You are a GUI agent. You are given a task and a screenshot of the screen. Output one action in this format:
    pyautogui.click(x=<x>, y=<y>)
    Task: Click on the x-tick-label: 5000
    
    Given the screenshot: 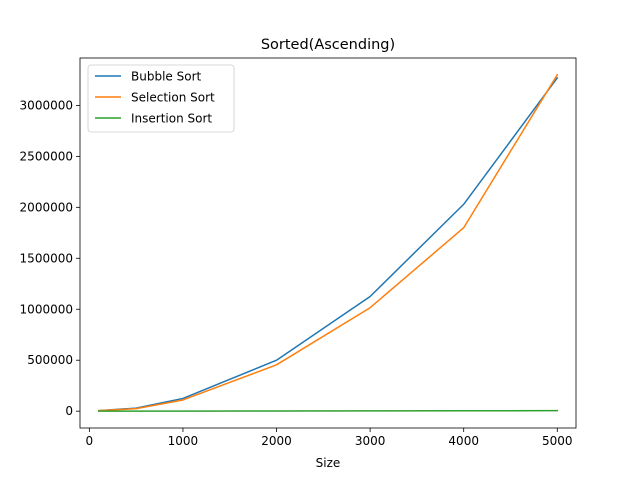 What is the action you would take?
    pyautogui.click(x=557, y=441)
    